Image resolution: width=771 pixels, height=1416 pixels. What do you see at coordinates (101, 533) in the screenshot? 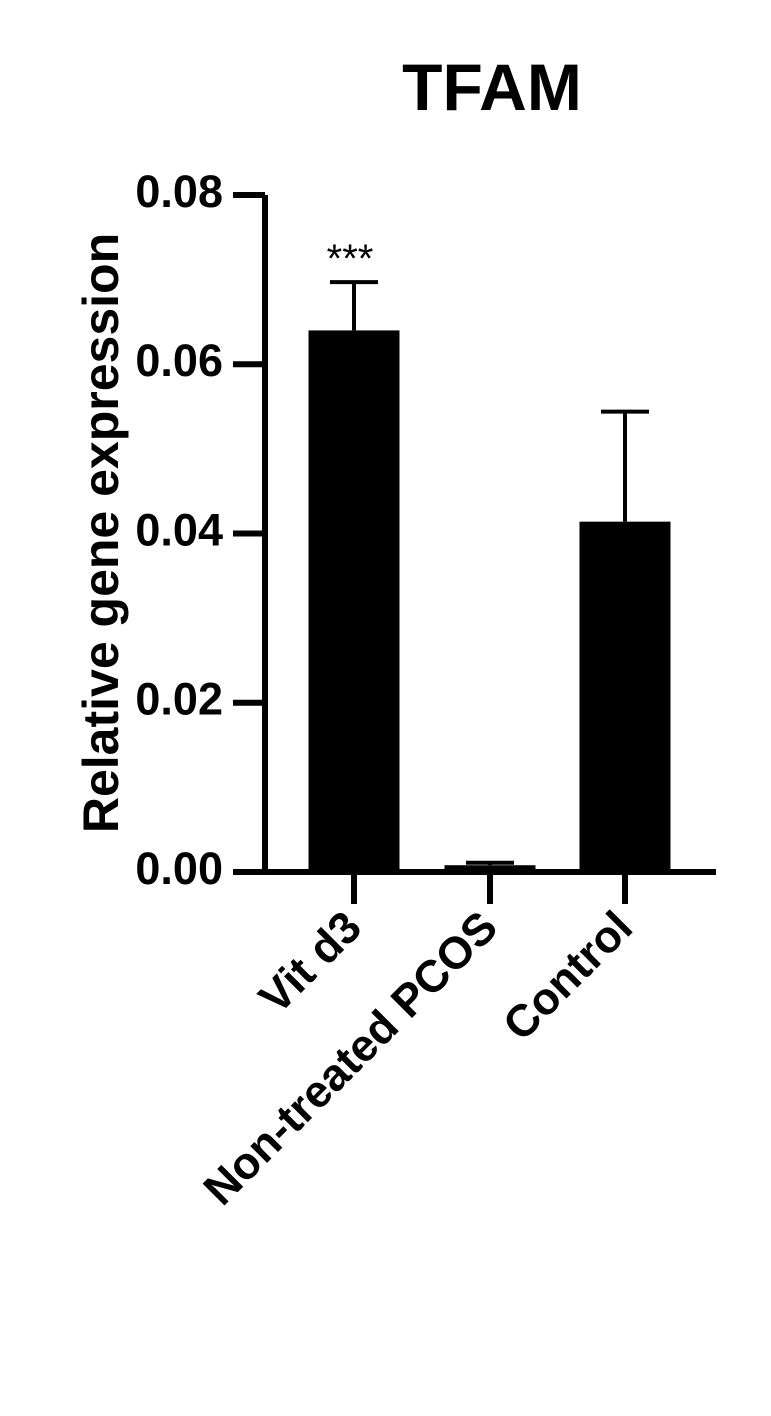
I see `y-axis-label: Relative gene expression` at bounding box center [101, 533].